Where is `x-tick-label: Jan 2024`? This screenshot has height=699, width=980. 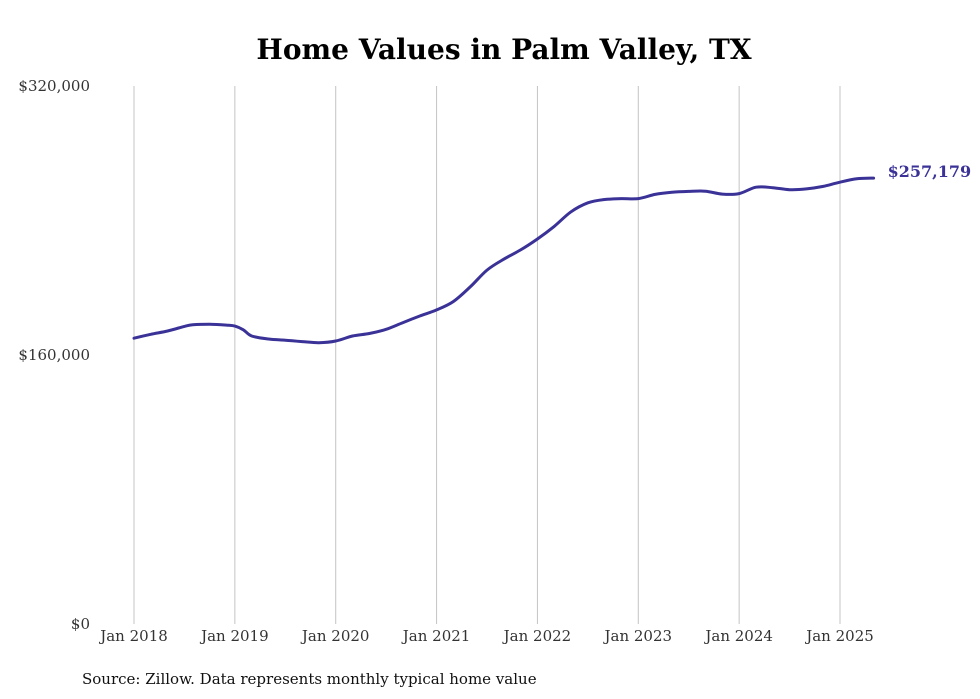
x-tick-label: Jan 2024 is located at coordinates (738, 636).